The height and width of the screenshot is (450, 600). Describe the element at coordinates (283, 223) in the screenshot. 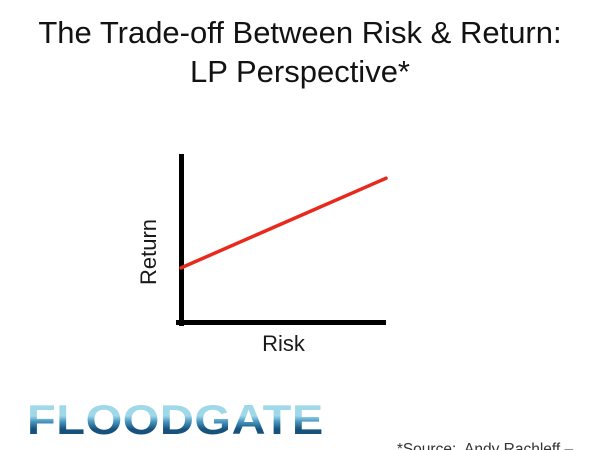

I see `risk-return-line-svg` at that location.